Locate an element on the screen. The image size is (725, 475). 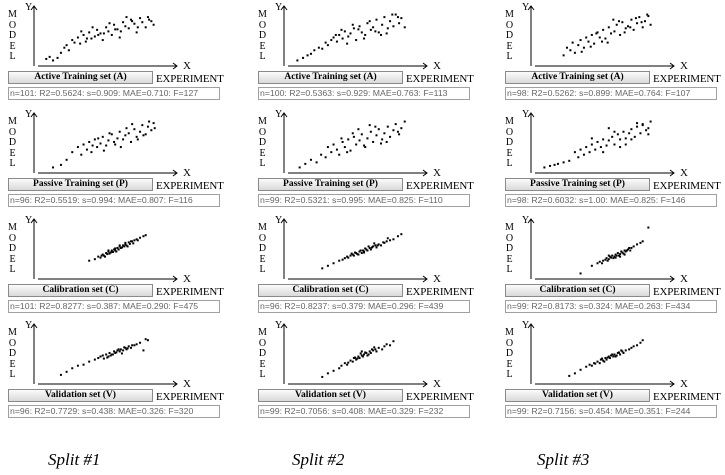
x-axis-arrow is located at coordinates (425, 173).